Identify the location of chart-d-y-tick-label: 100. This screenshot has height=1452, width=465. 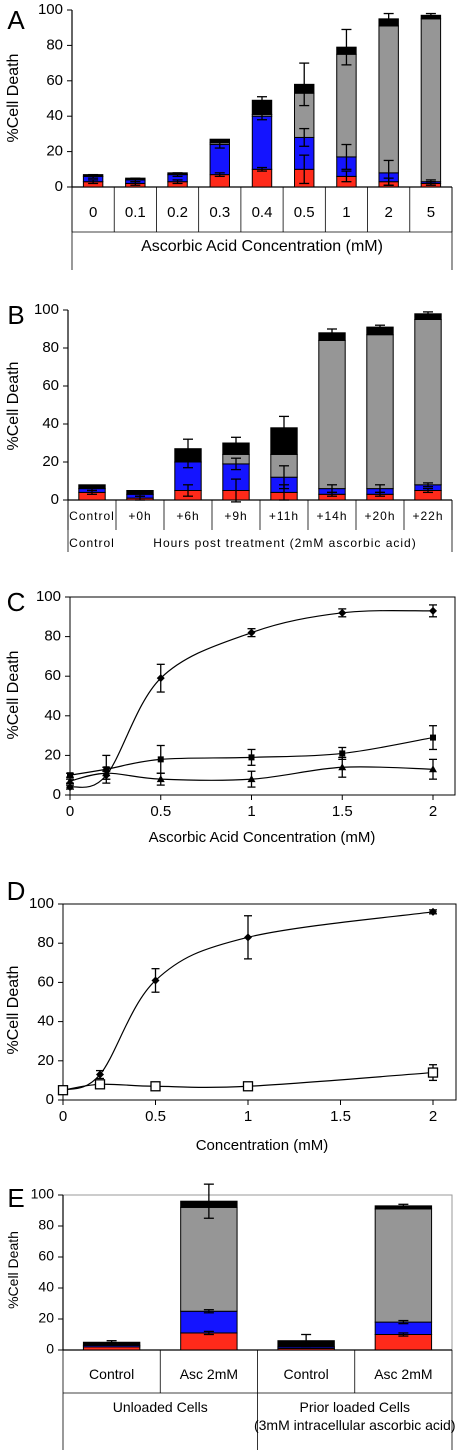
(41, 903).